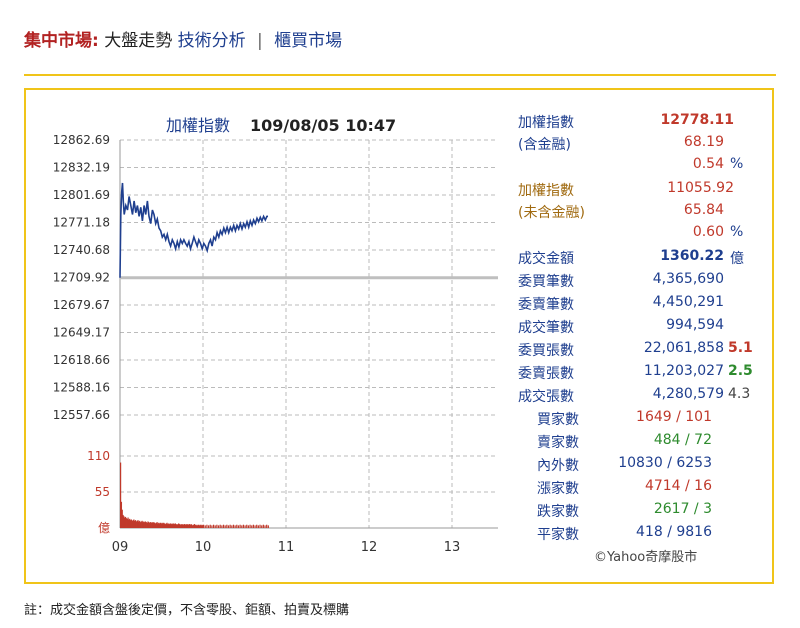  I want to click on ask-orders-label: 委賣筆數, so click(546, 305).